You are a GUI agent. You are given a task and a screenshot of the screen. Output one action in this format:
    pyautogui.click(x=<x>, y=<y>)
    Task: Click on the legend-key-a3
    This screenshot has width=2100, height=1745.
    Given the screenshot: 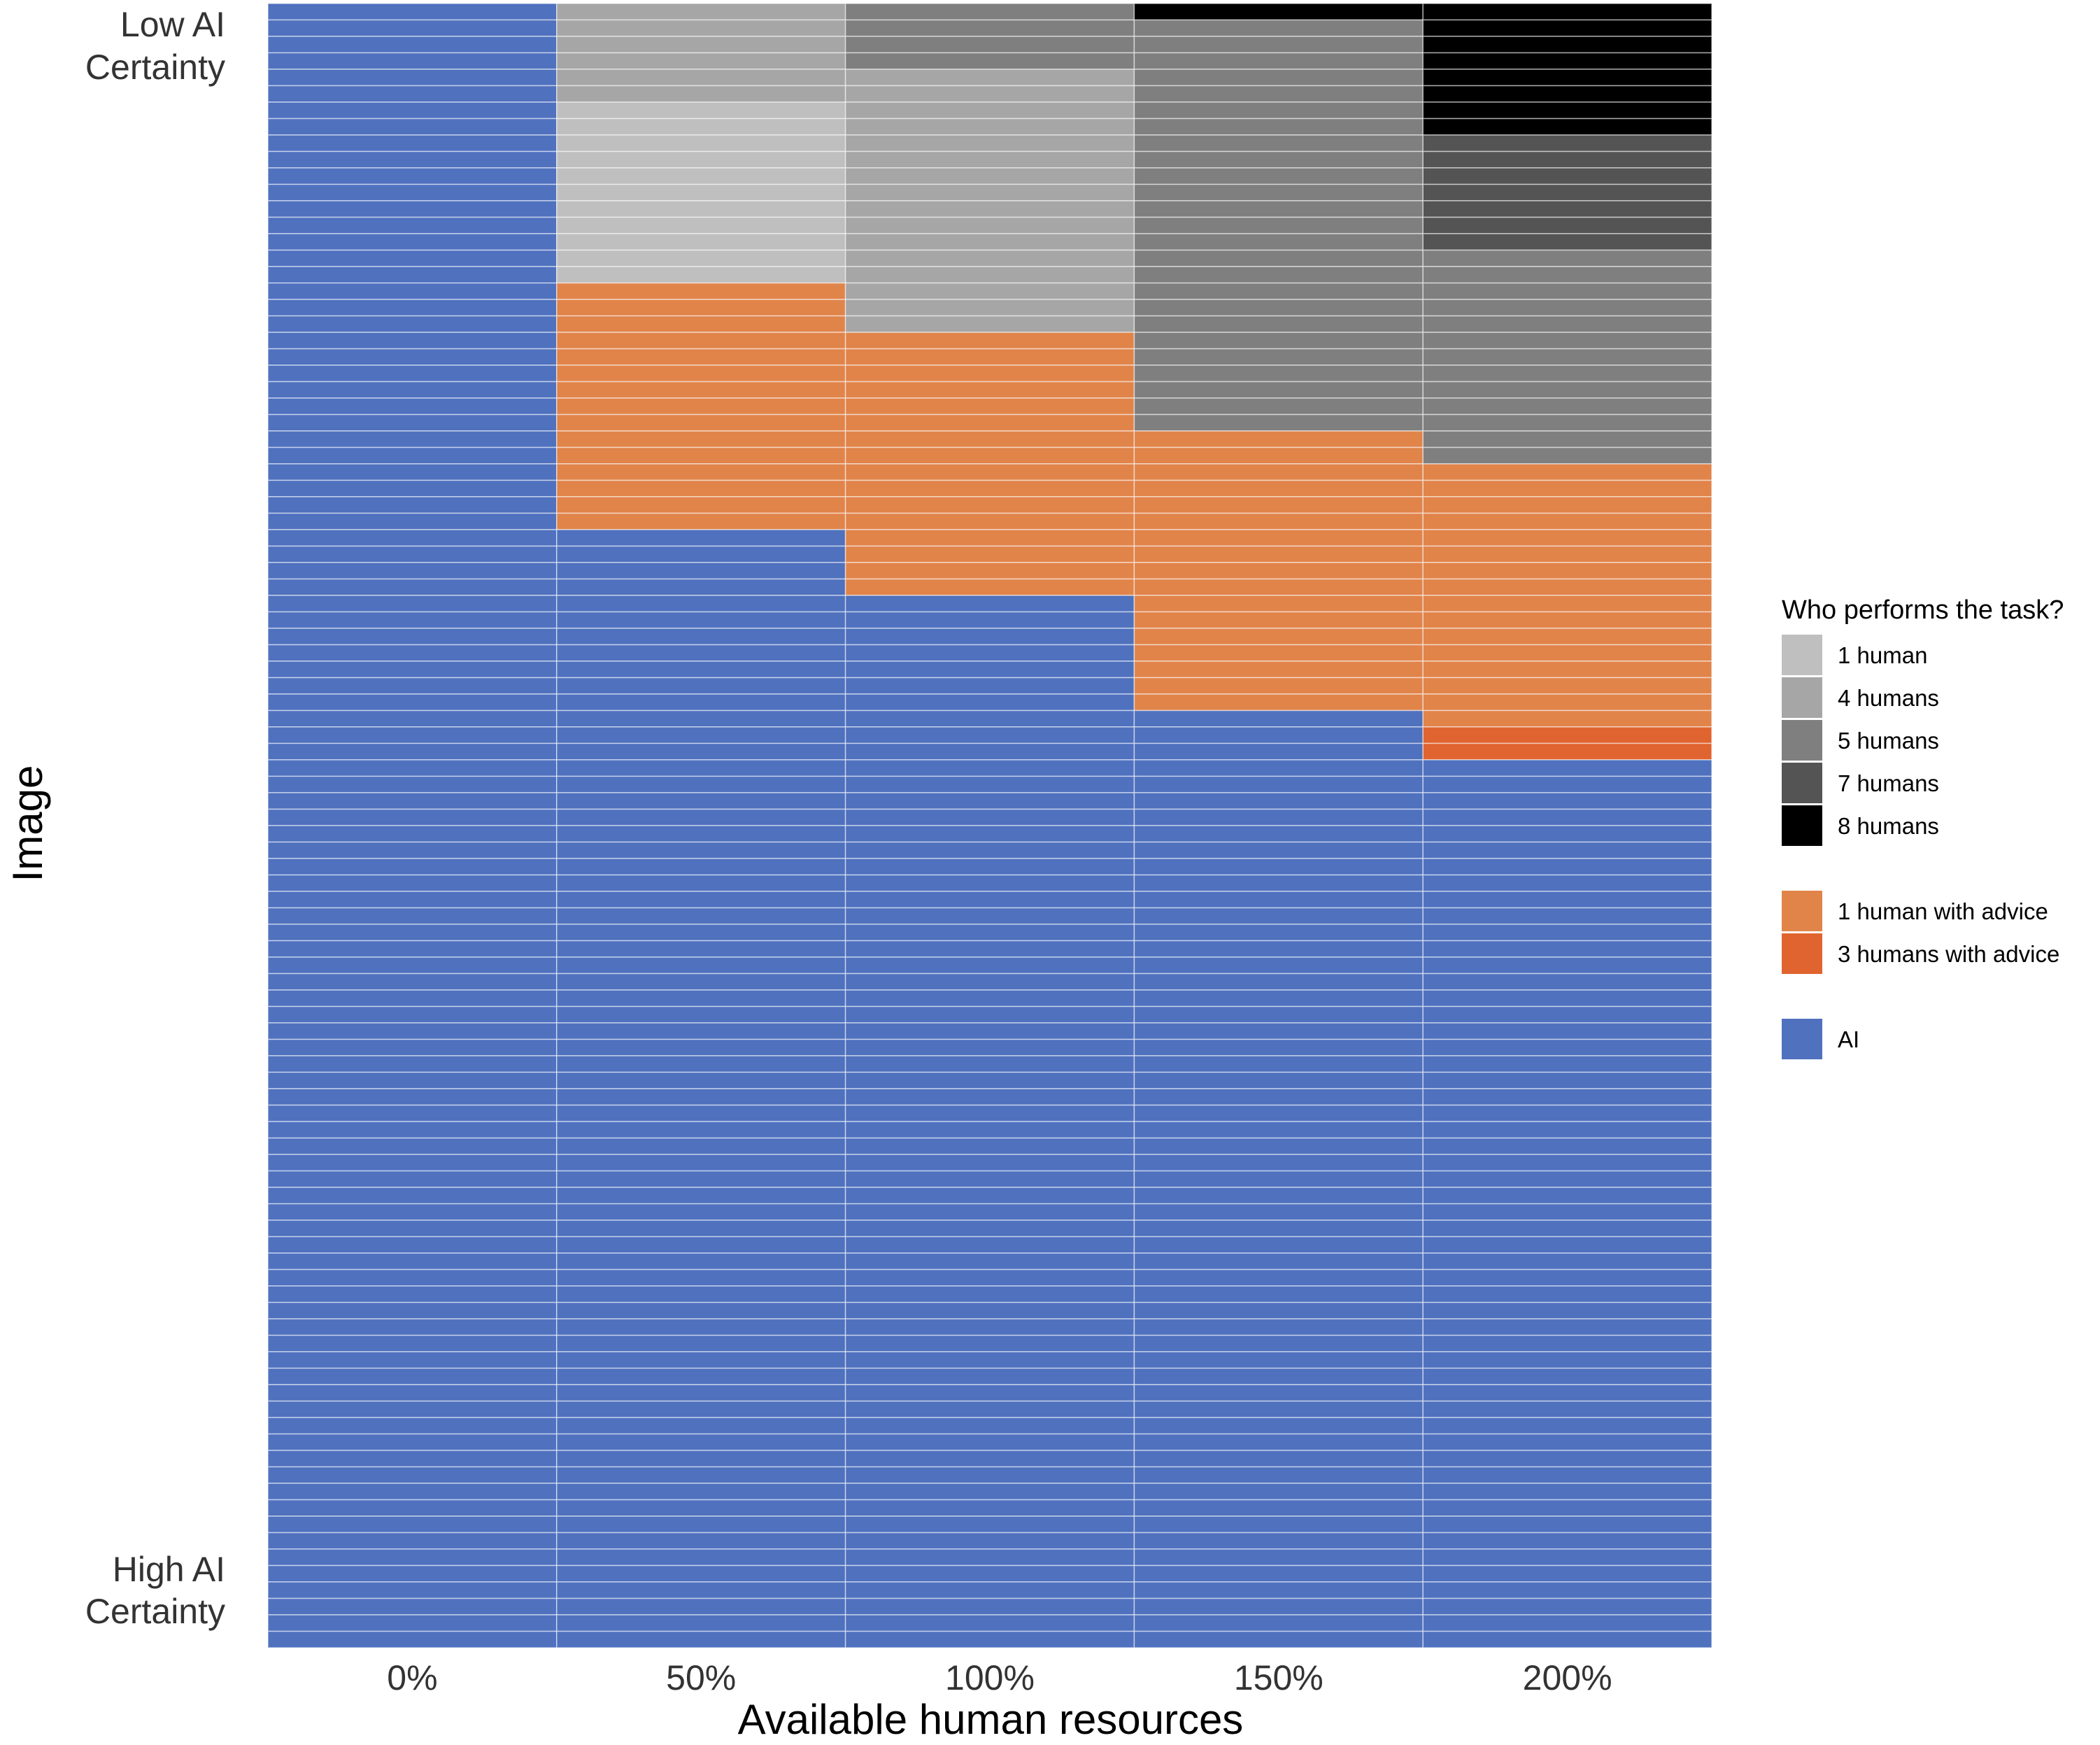 What is the action you would take?
    pyautogui.click(x=1802, y=953)
    